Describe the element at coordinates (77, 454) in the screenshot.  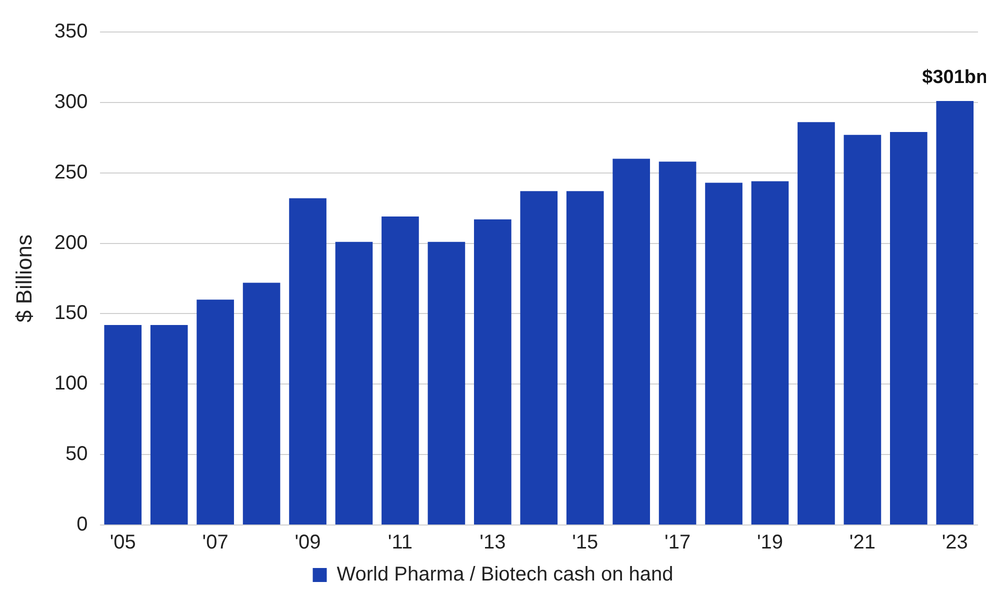
I see `y-tick-label: 50` at that location.